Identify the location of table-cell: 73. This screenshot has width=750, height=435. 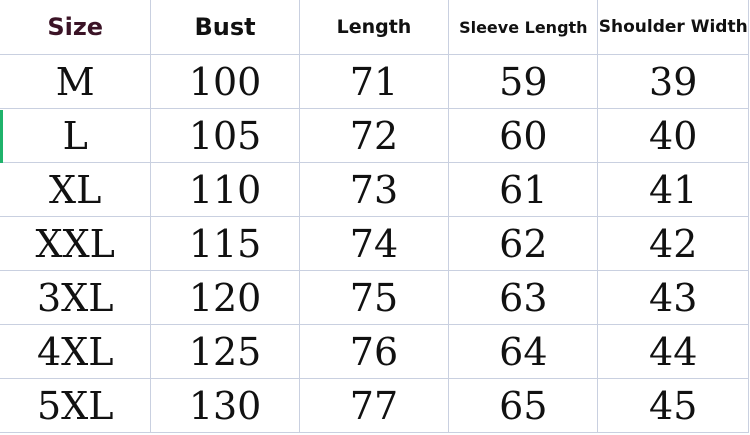
(374, 189).